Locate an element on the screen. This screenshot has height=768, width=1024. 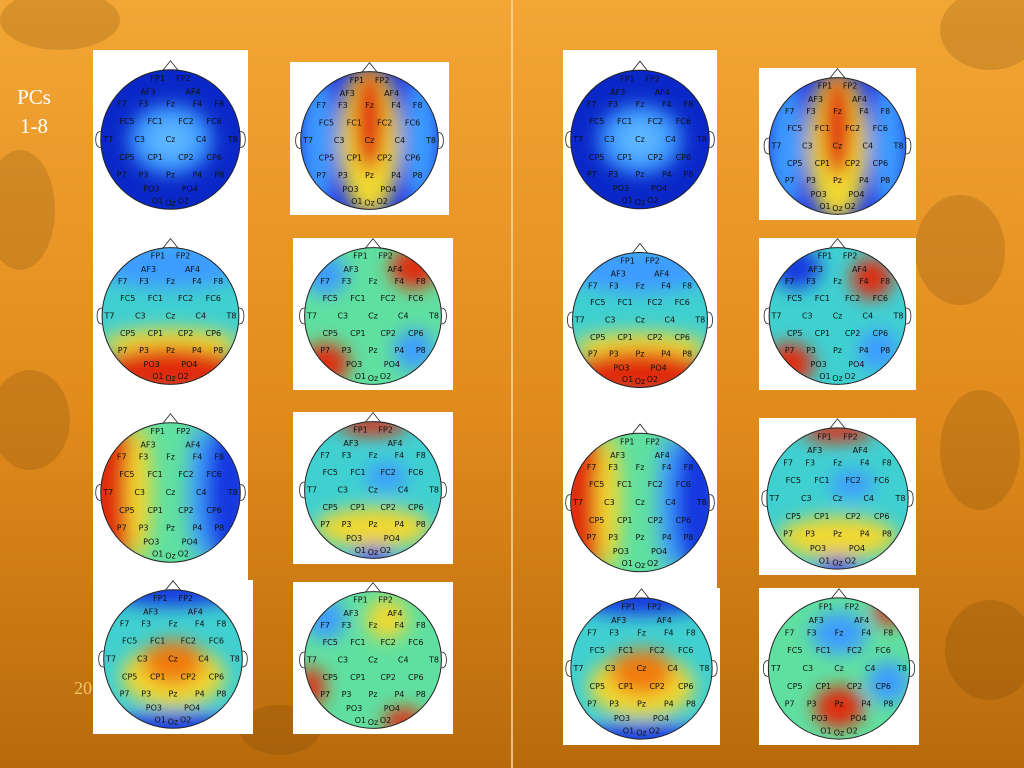
head-outline is located at coordinates (837, 316).